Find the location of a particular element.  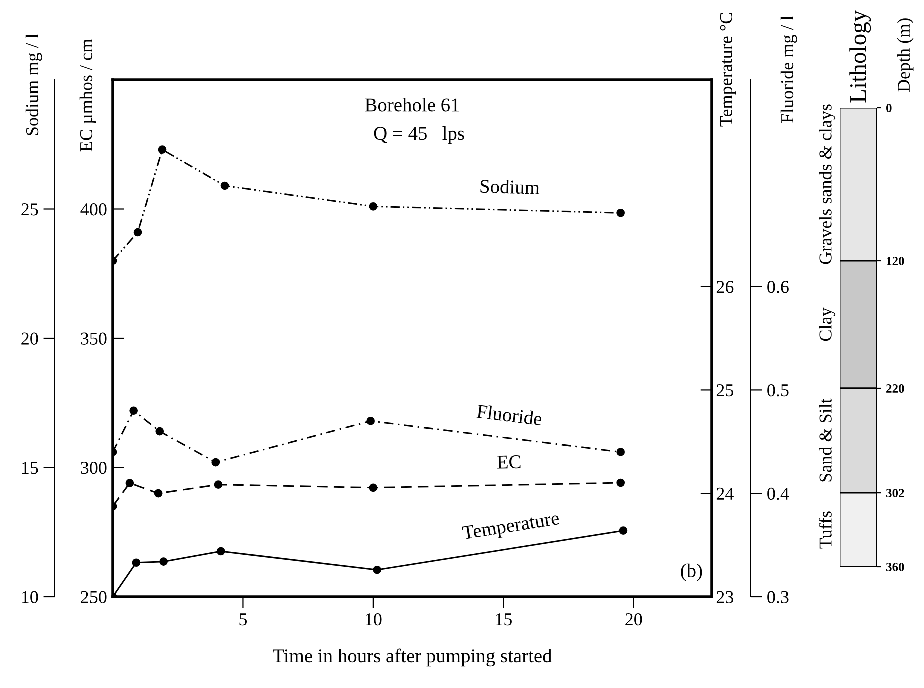

y-tick-label: 0.5 is located at coordinates (778, 390).